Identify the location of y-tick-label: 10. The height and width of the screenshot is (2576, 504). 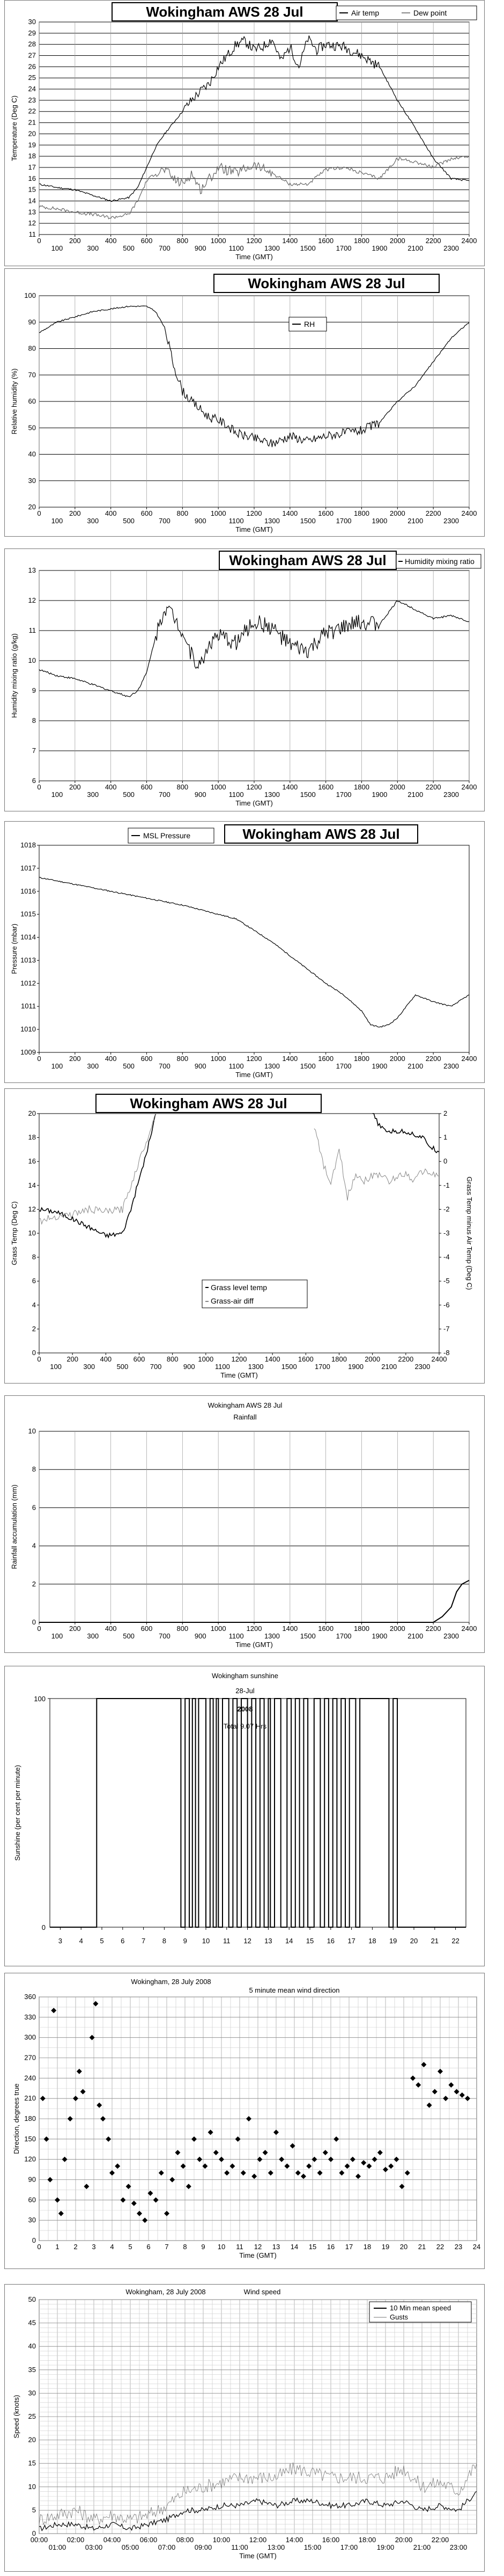
(32, 1431).